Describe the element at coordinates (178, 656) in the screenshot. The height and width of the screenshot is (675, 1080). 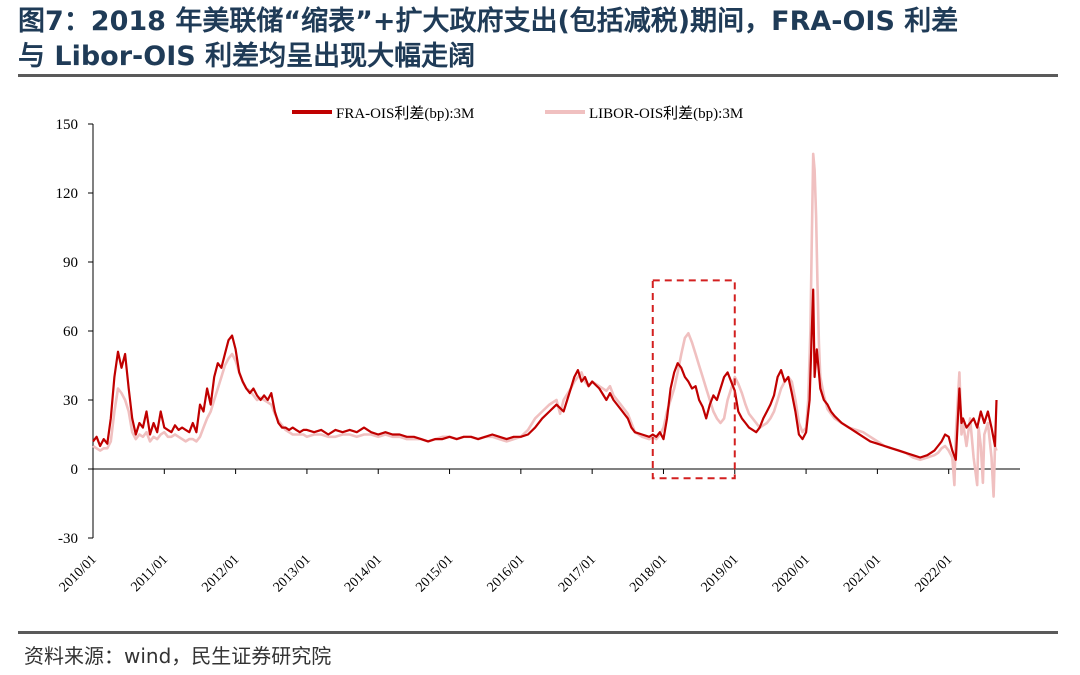
I see `source-note: 资料来源：wind，民生证券研究院` at that location.